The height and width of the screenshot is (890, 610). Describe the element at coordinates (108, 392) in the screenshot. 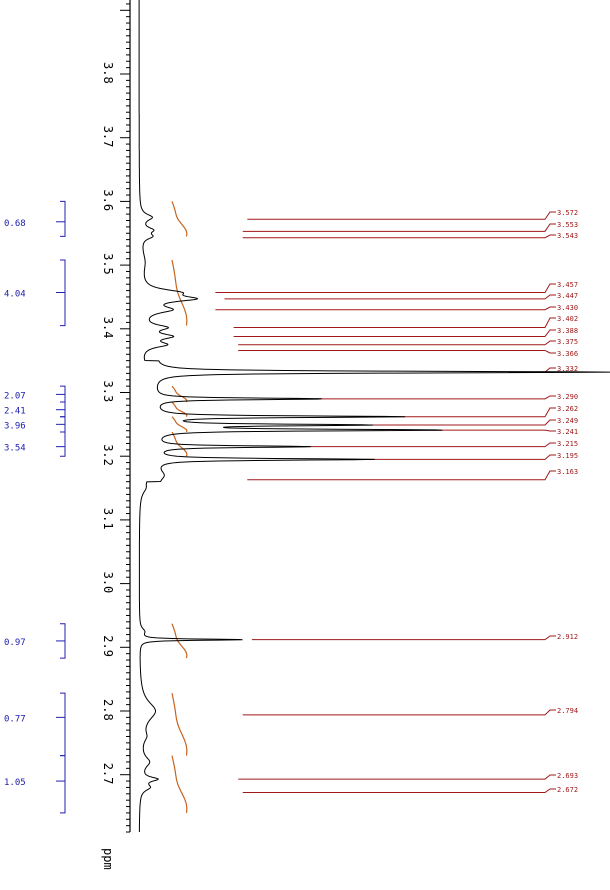

I see `axis-tick-label: 3.3` at that location.